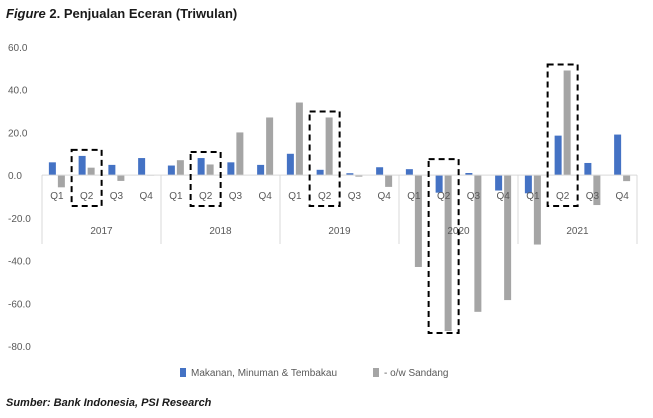  Describe the element at coordinates (15, 176) in the screenshot. I see `y-tick-label: 0.0` at that location.